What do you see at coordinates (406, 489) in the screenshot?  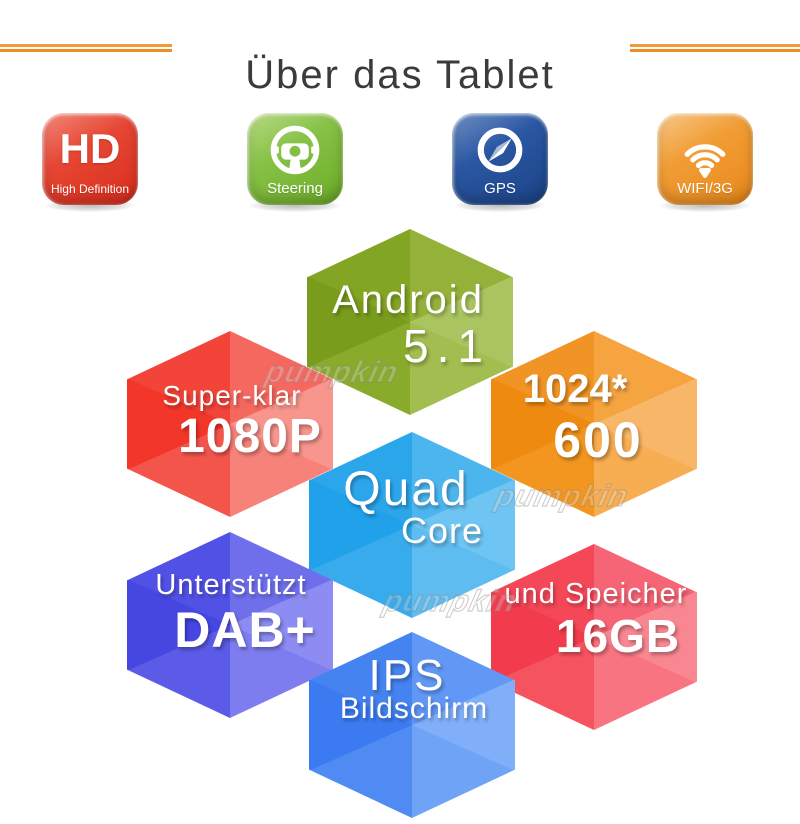 I see `hexagon-line1: Quad` at bounding box center [406, 489].